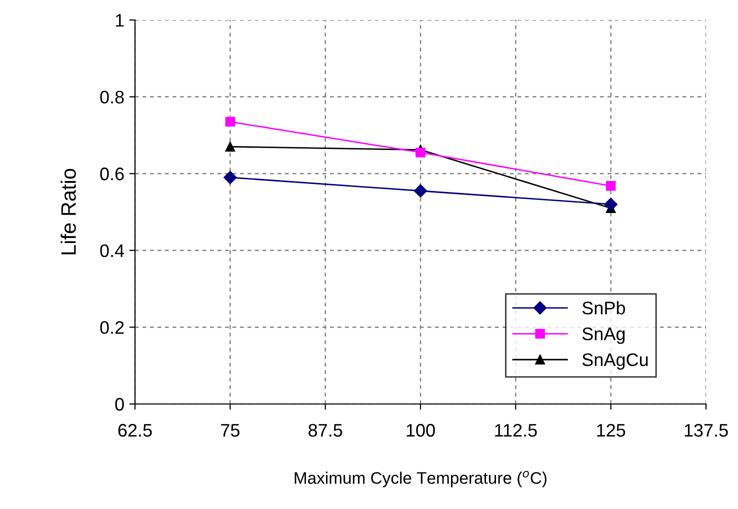 The image size is (738, 509). Describe the element at coordinates (112, 97) in the screenshot. I see `y-tick-label: 0.8` at that location.